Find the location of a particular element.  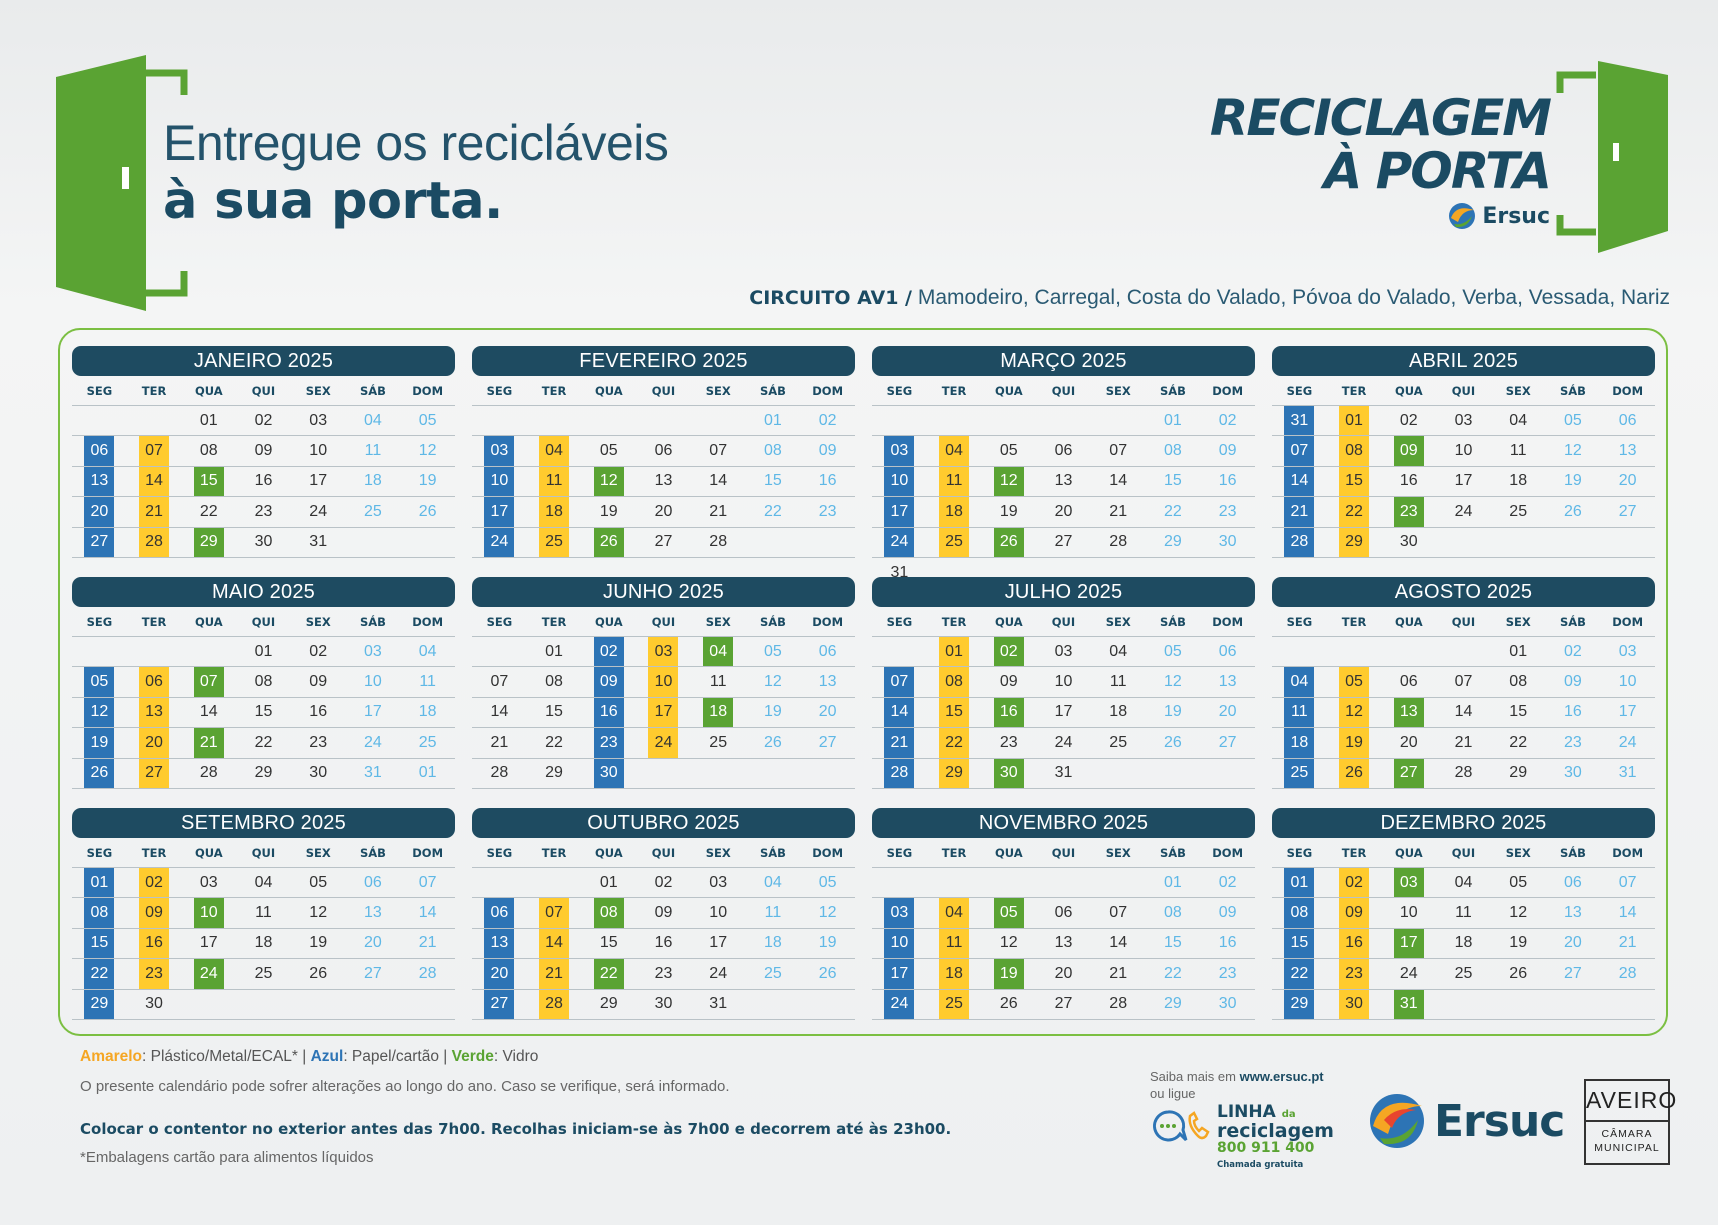

weekday-label: QUI is located at coordinates (263, 852).